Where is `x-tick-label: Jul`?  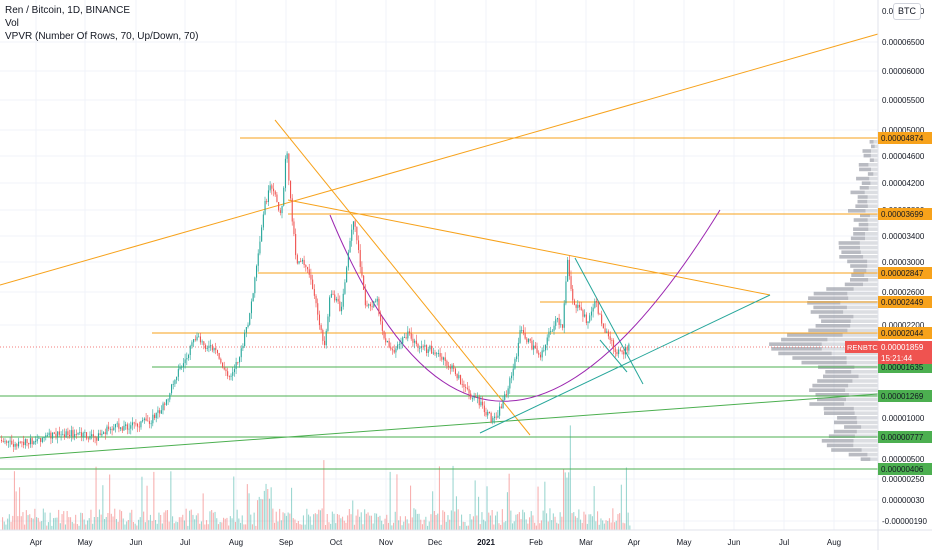 x-tick-label: Jul is located at coordinates (784, 542).